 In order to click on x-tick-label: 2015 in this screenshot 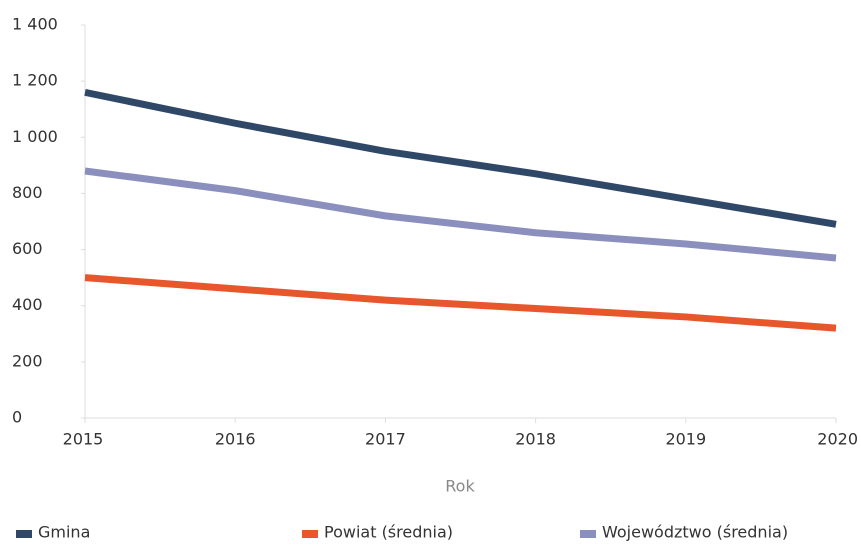, I will do `click(83, 439)`.